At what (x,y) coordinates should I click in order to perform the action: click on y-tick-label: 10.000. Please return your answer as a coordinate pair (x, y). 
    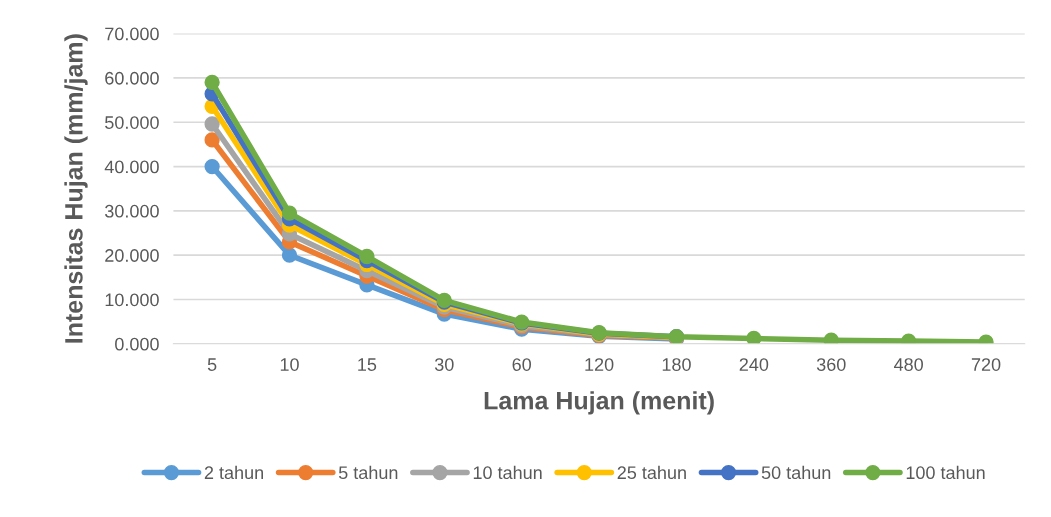
    Looking at the image, I should click on (132, 300).